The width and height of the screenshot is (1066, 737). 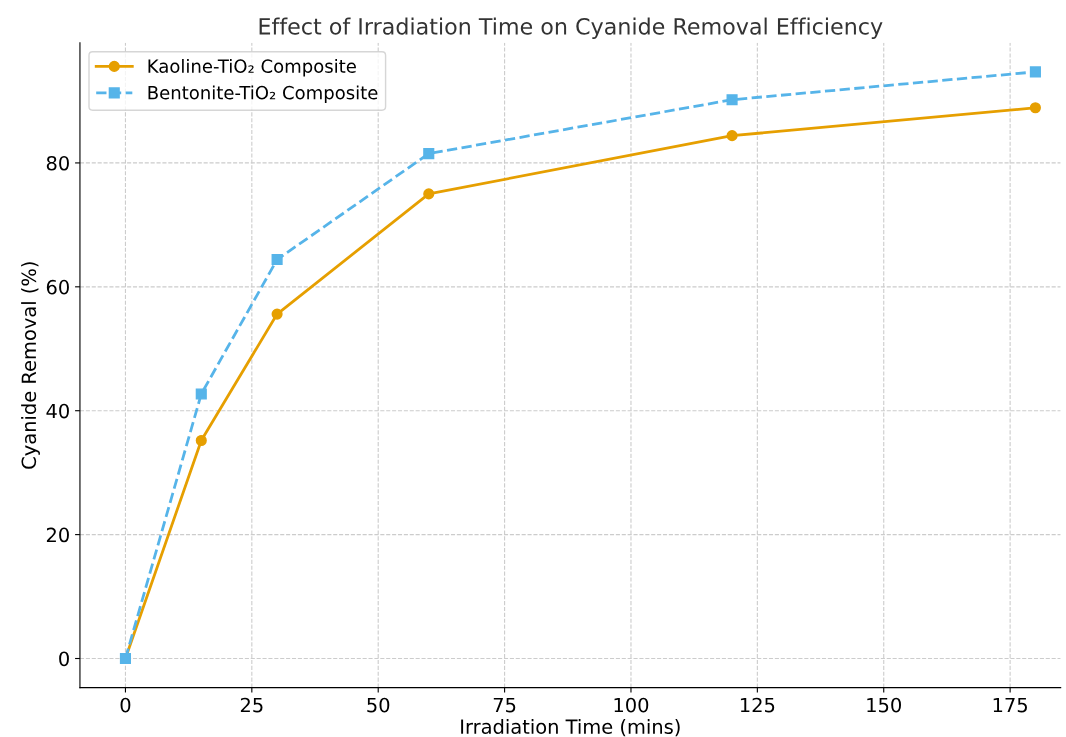 What do you see at coordinates (263, 94) in the screenshot?
I see `legend-label: Bentonite-TiO₂ Composite` at bounding box center [263, 94].